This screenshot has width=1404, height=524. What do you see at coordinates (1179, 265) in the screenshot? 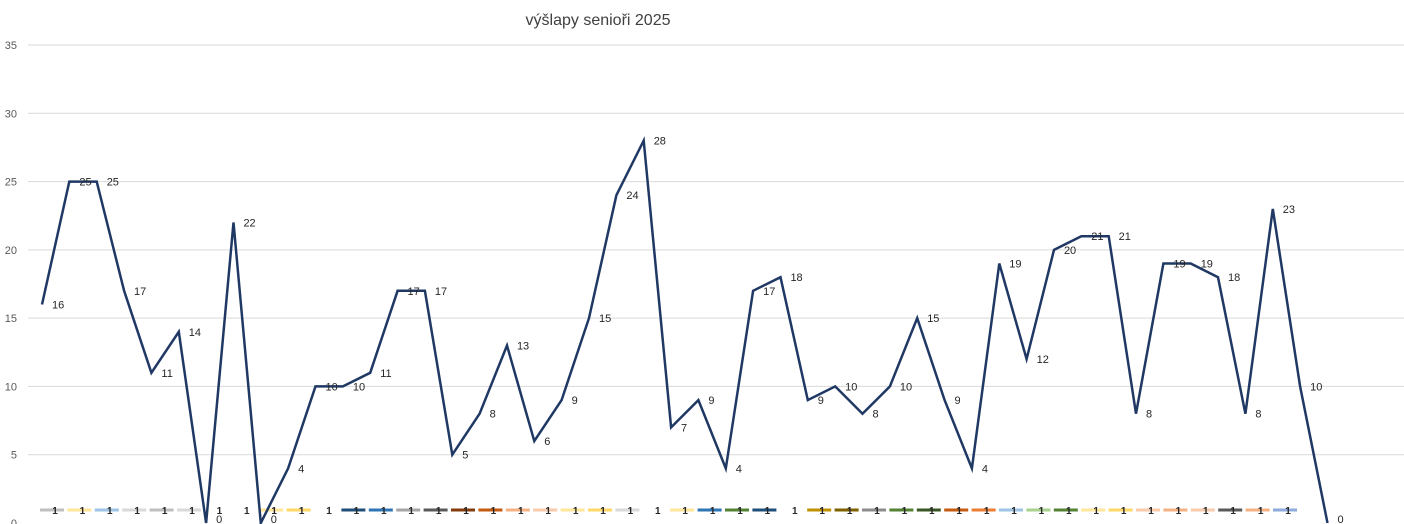
I see `data-label: 19` at bounding box center [1179, 265].